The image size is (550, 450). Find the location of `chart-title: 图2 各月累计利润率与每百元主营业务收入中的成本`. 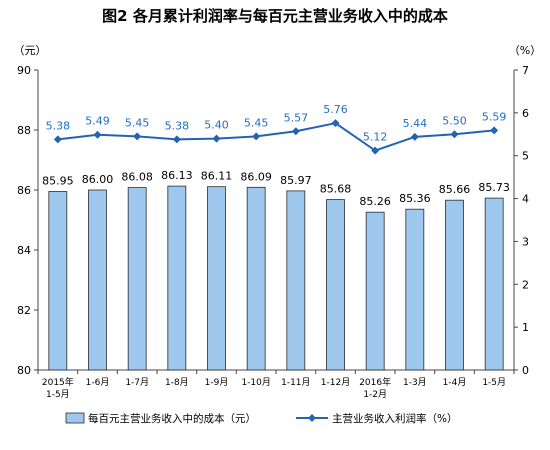

chart-title: 图2 各月累计利润率与每百元主营业务收入中的成本 is located at coordinates (275, 16).